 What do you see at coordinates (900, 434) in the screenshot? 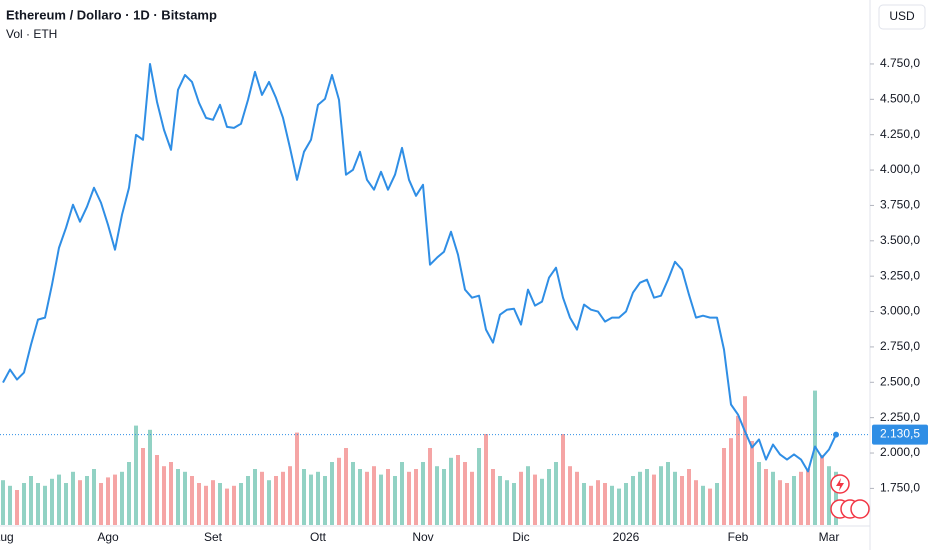
I see `last-price-label: 2.130,5` at bounding box center [900, 434].